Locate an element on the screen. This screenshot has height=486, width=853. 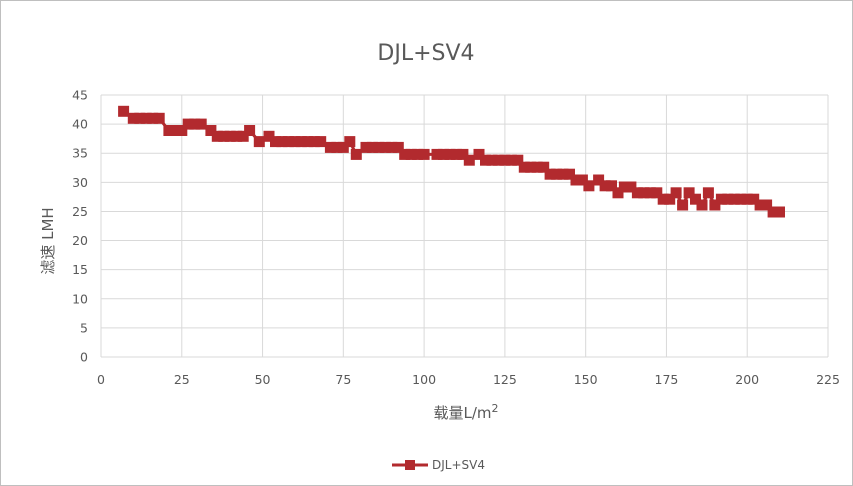
x-tick-label: 225 is located at coordinates (828, 379).